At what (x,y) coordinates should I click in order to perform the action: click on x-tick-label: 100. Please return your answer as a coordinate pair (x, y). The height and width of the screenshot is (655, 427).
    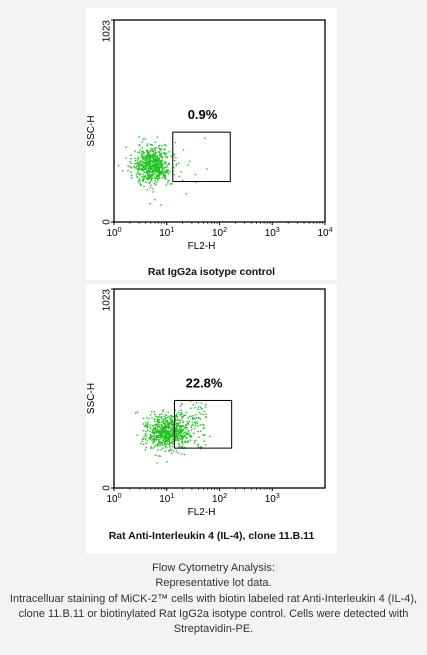
    Looking at the image, I should click on (113, 233).